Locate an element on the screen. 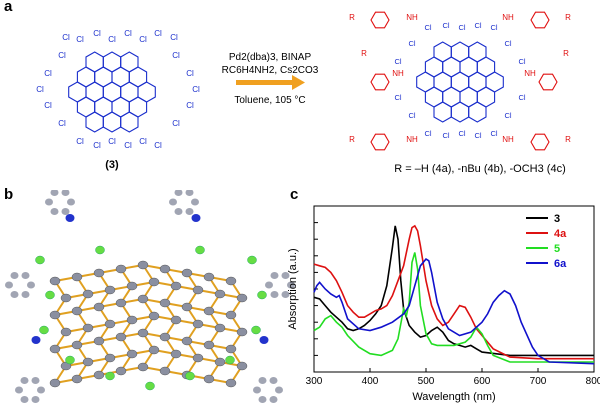  legend-label-4a: 4a is located at coordinates (560, 234).